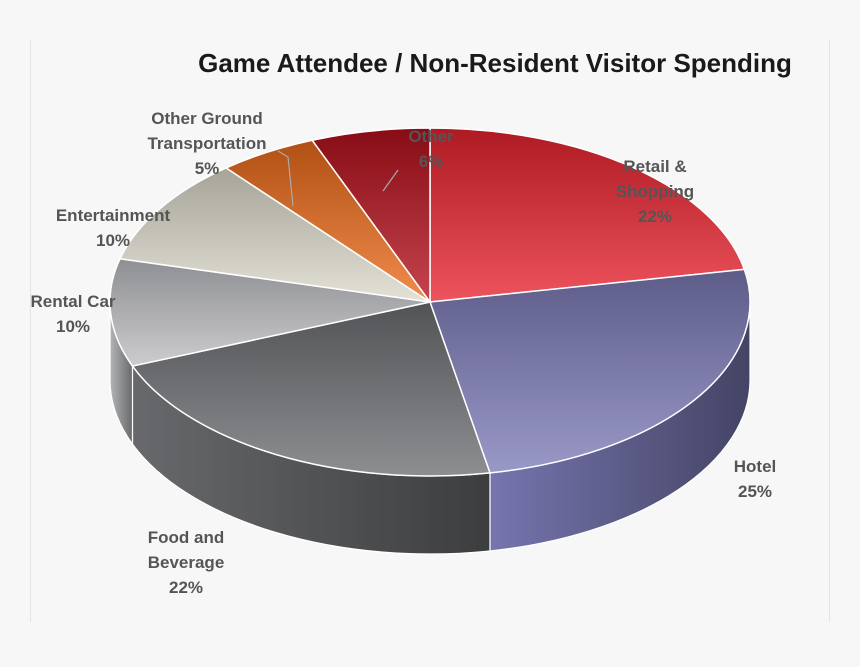 This screenshot has width=860, height=667. What do you see at coordinates (755, 491) in the screenshot?
I see `data-label-line: 25%` at bounding box center [755, 491].